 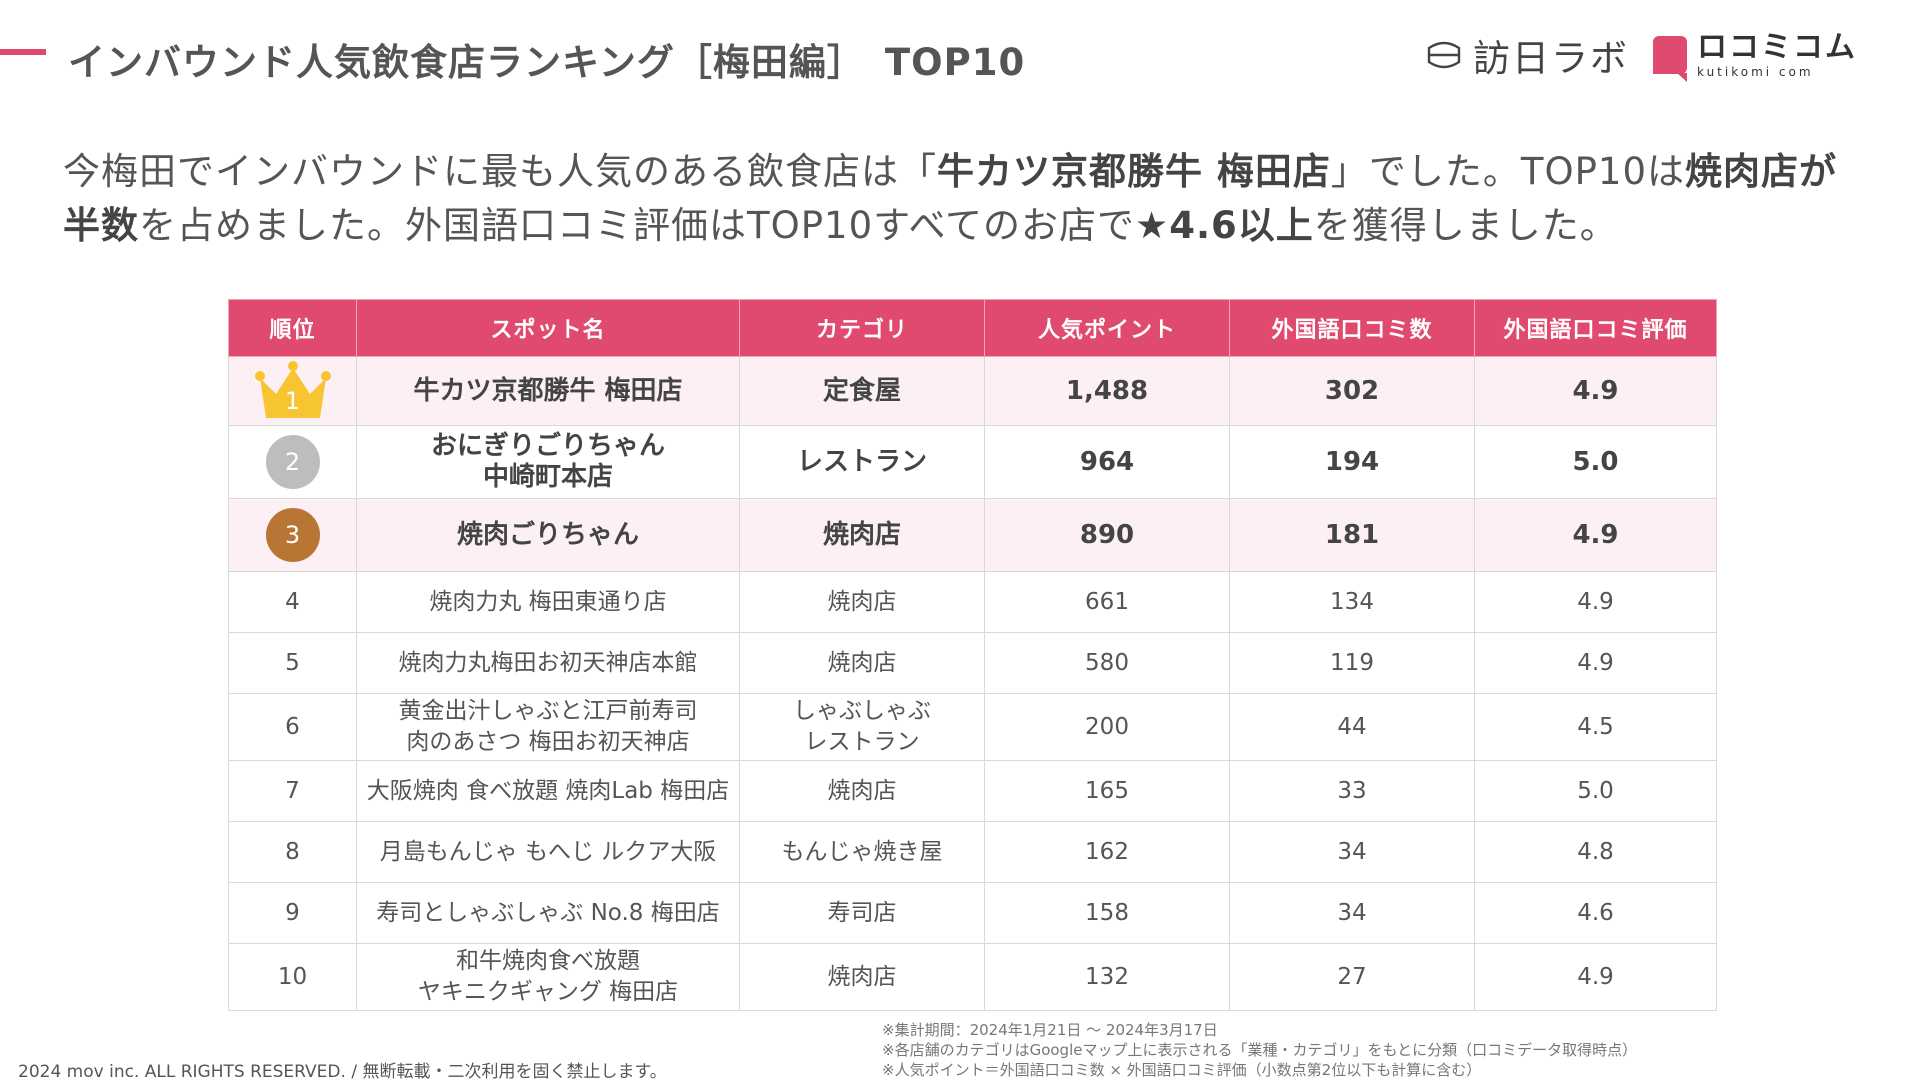 What do you see at coordinates (1777, 47) in the screenshot?
I see `kuchikomi-name: ロコミコム` at bounding box center [1777, 47].